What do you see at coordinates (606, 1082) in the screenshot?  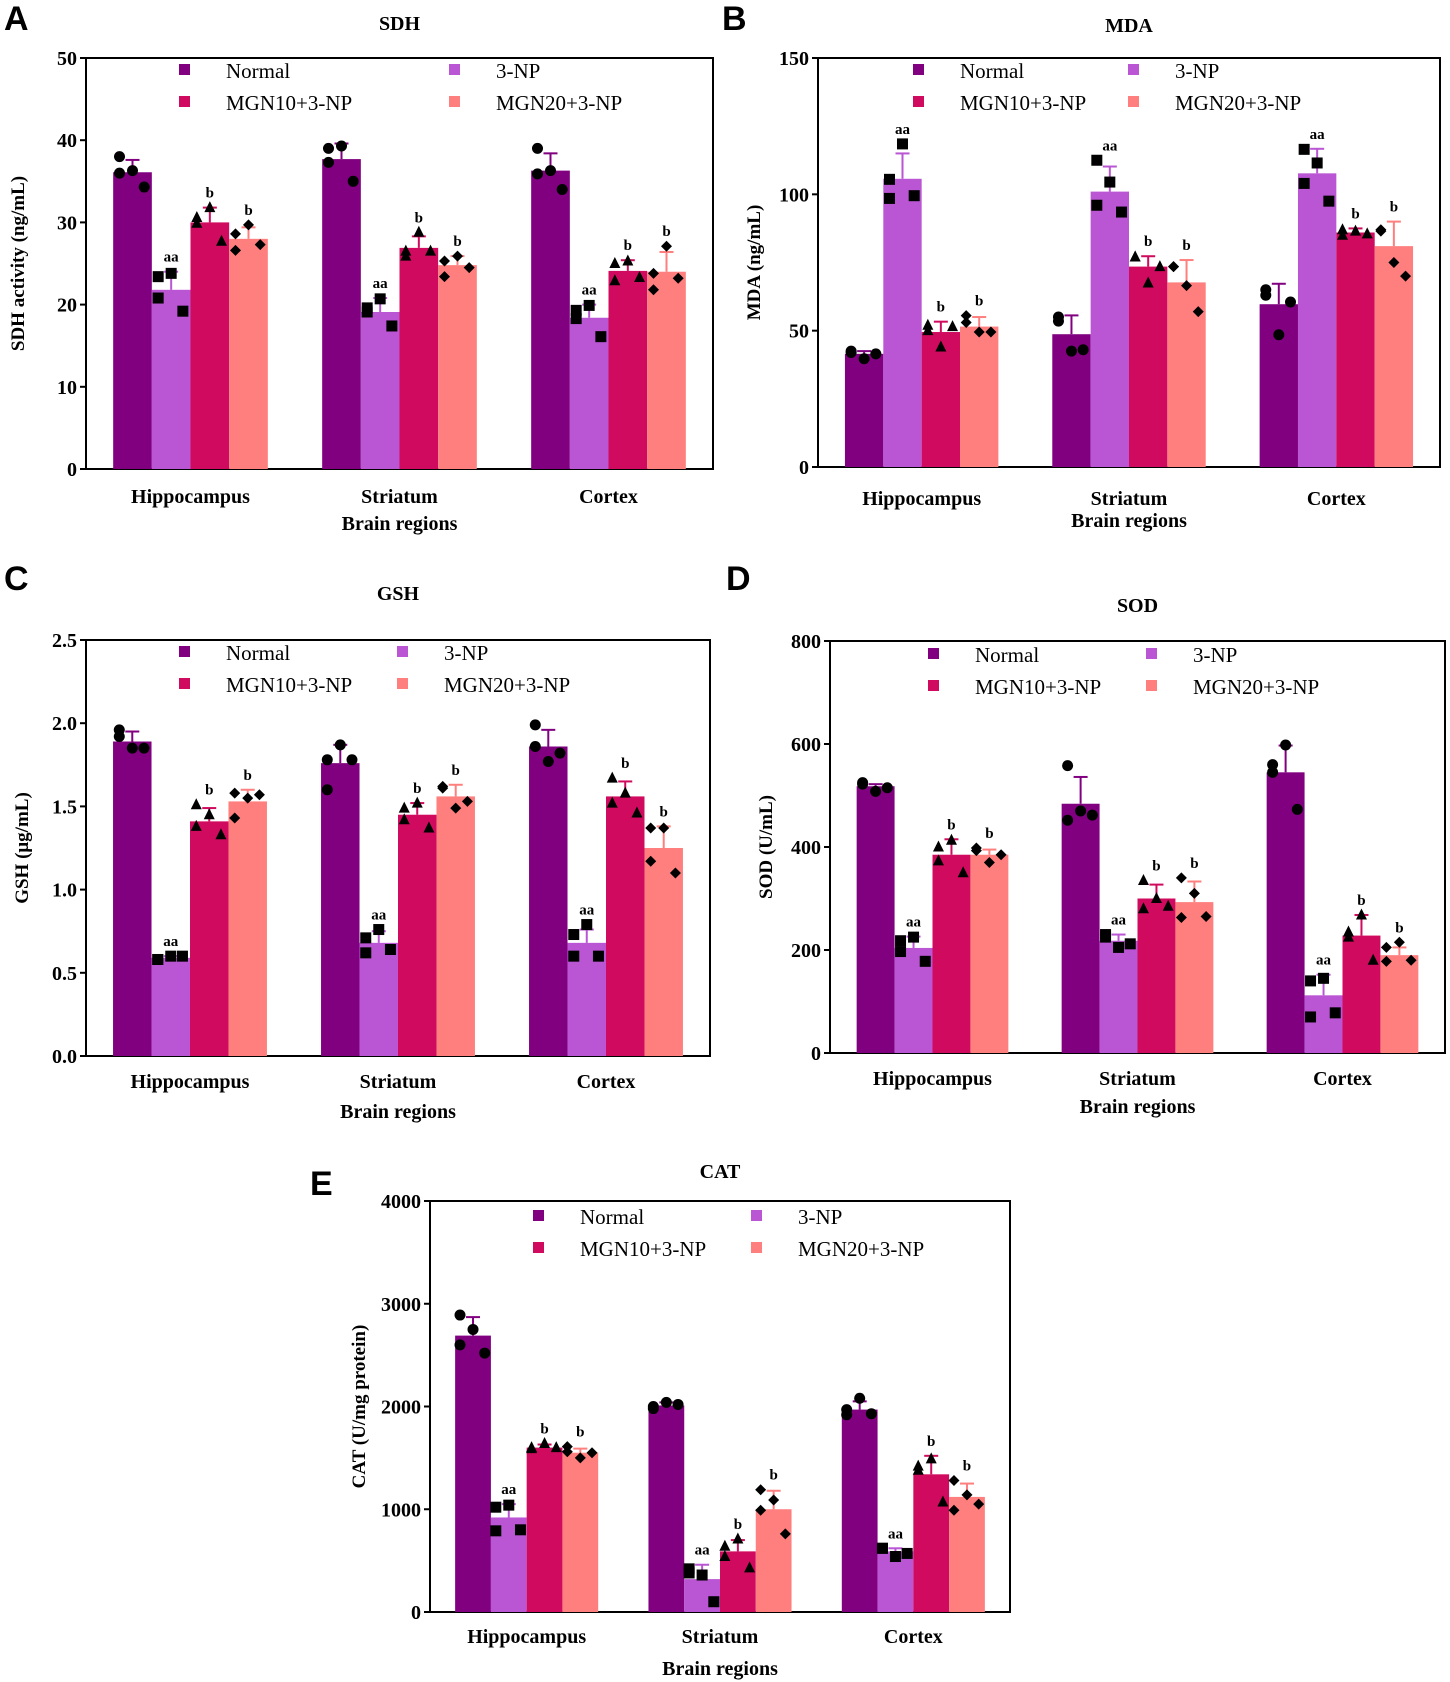 I see `x-tick-label: Cortex` at bounding box center [606, 1082].